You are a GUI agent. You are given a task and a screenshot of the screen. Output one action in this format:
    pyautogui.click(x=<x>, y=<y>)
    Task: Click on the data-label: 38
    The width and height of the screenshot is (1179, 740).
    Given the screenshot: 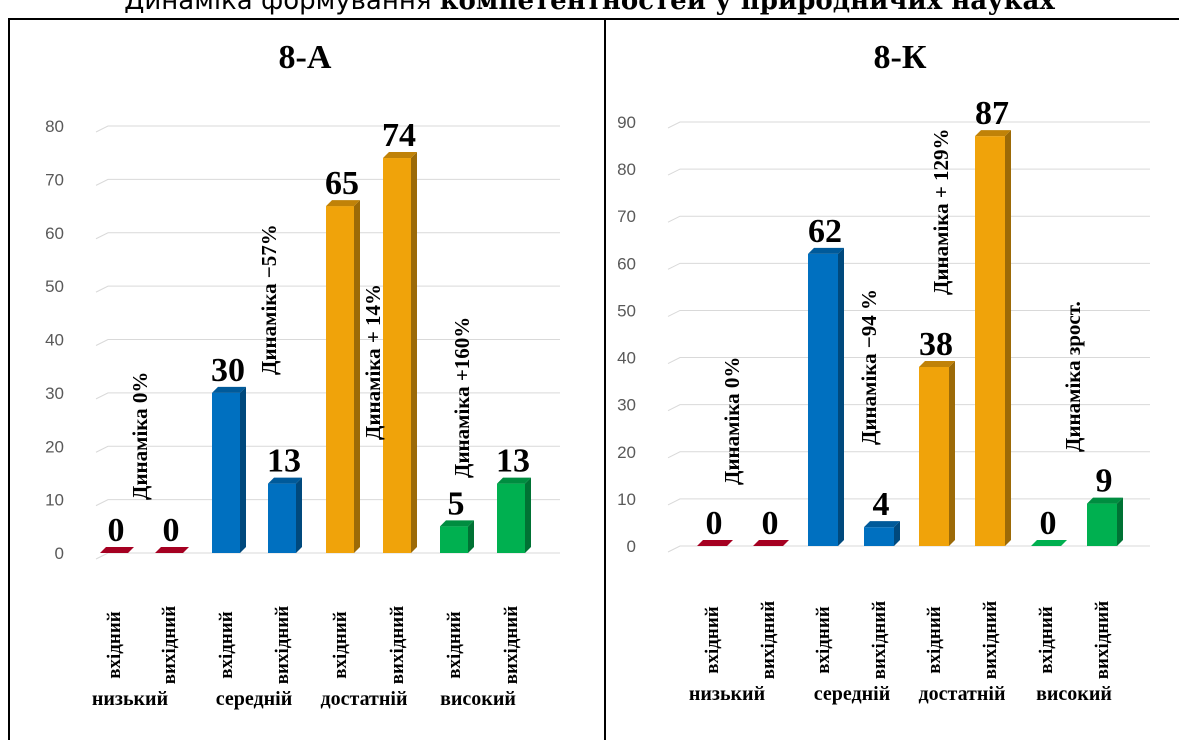 What is the action you would take?
    pyautogui.click(x=936, y=344)
    